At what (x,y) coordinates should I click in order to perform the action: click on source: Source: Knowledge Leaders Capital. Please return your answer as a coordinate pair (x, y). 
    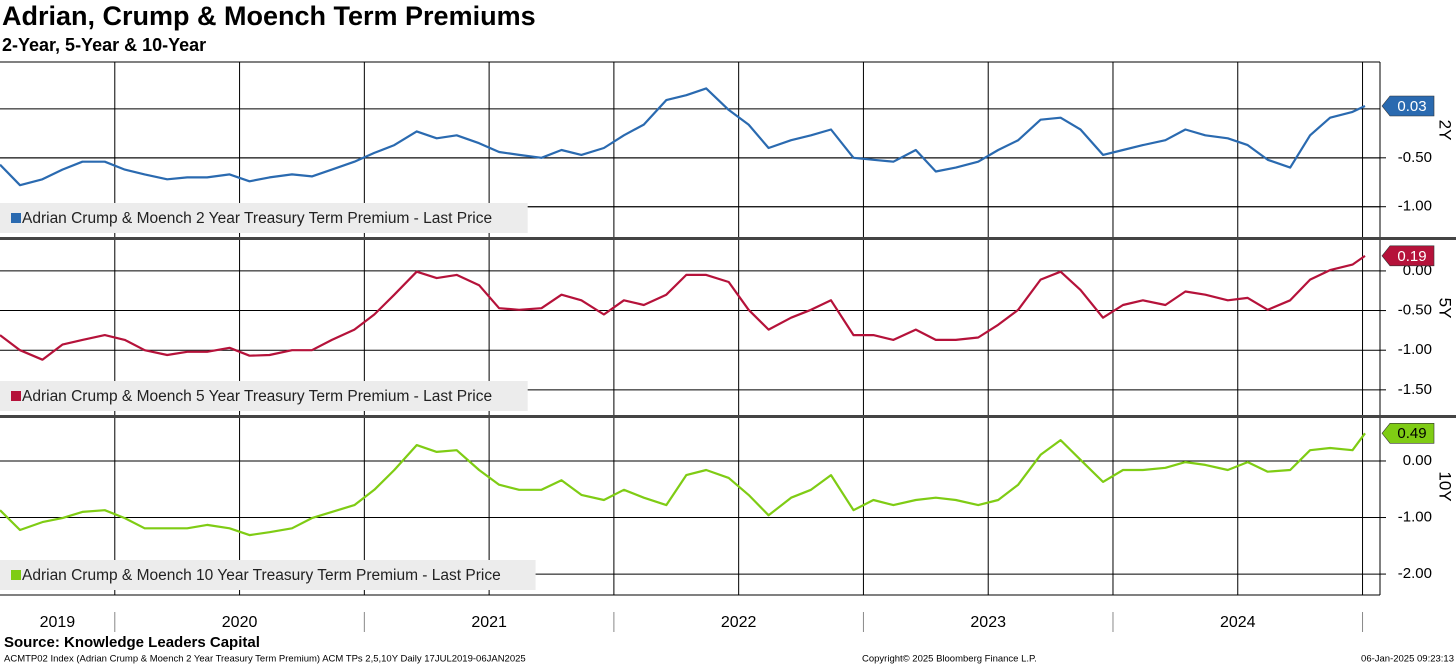
    Looking at the image, I should click on (132, 642).